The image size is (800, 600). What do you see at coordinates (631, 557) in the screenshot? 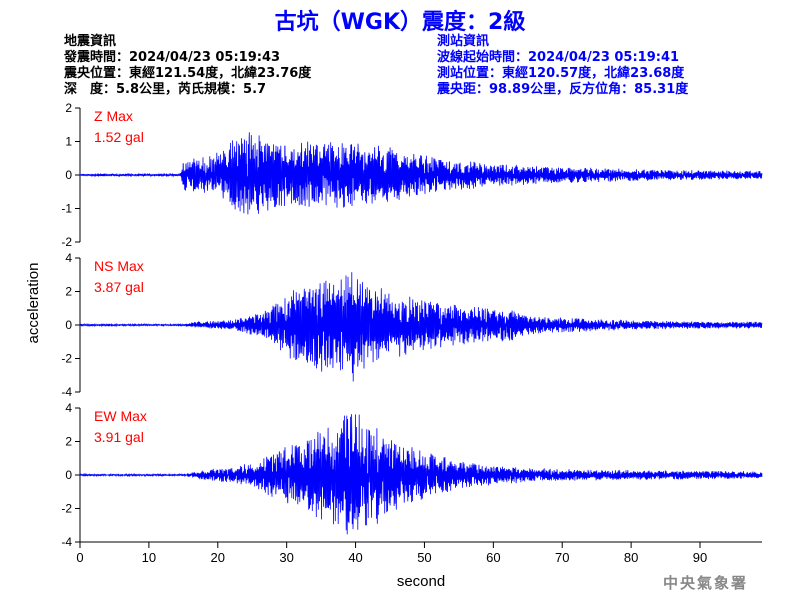
I see `x-tick-label: 80` at bounding box center [631, 557].